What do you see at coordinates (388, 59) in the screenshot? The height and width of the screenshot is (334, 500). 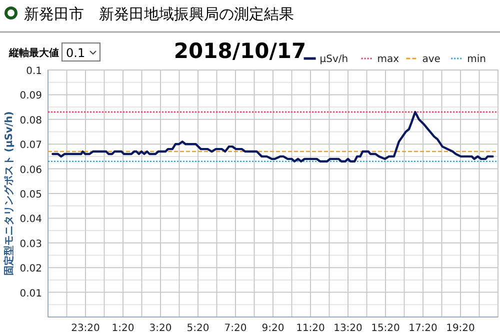 I see `legend-label: max` at bounding box center [388, 59].